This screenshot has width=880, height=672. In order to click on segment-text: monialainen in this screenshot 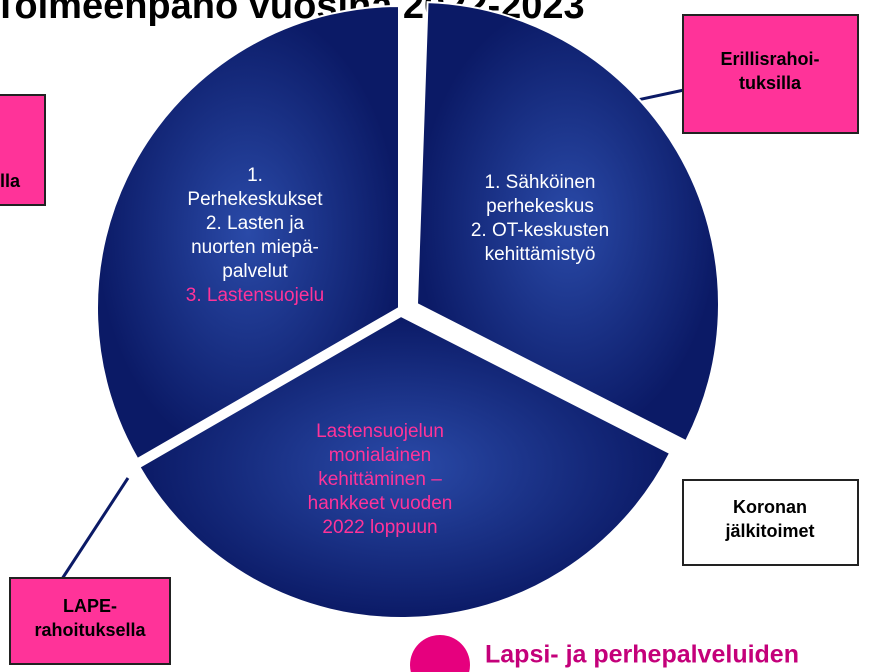, I will do `click(380, 455)`.